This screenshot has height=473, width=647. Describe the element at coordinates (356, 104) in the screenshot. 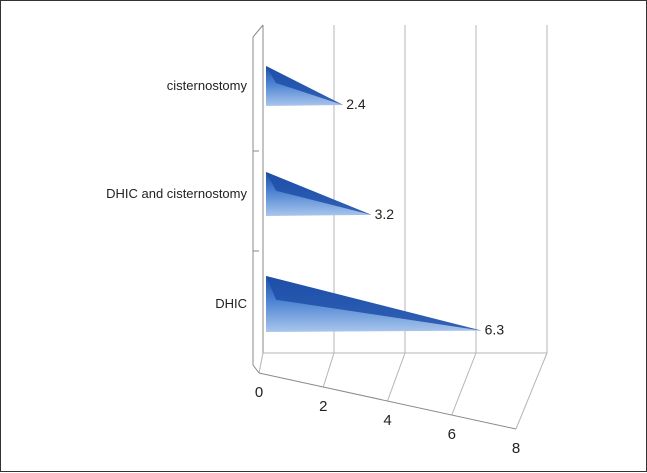

I see `data-label: 2.4` at that location.